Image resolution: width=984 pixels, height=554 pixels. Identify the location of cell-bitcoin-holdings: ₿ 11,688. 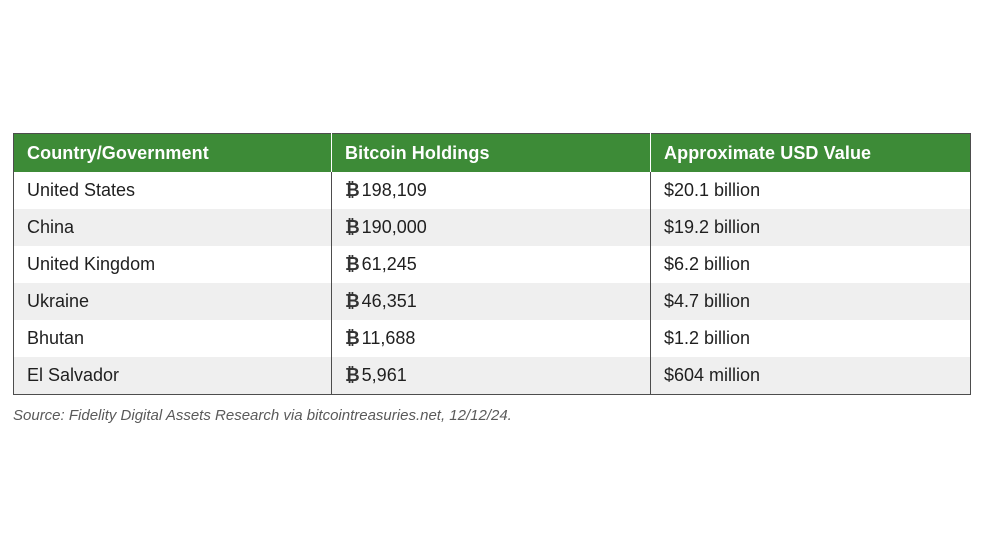
(491, 338).